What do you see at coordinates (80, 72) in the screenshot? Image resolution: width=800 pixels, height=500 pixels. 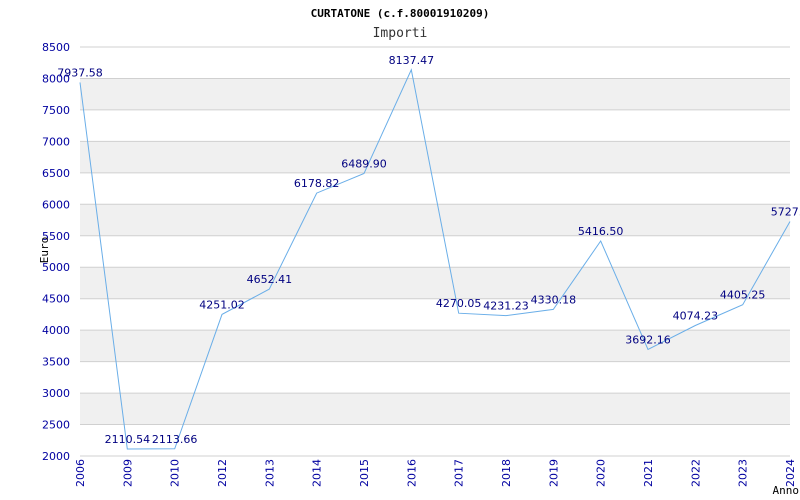 I see `data-label: 7937.58` at bounding box center [80, 72].